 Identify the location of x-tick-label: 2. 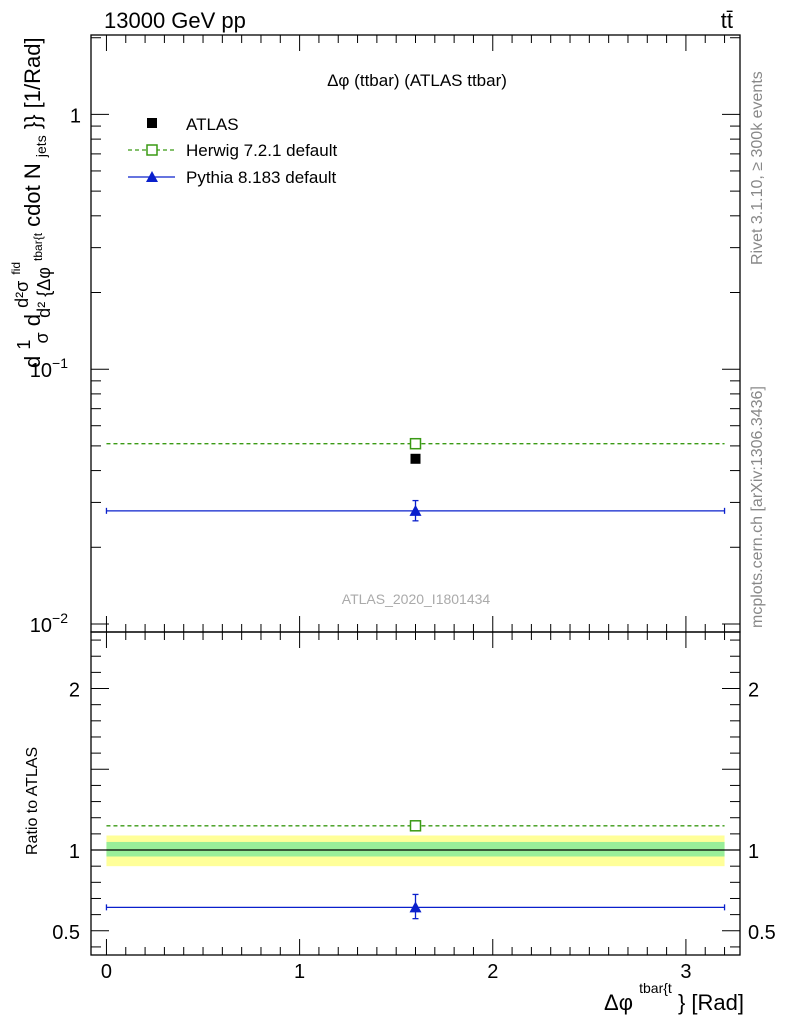
(492, 972).